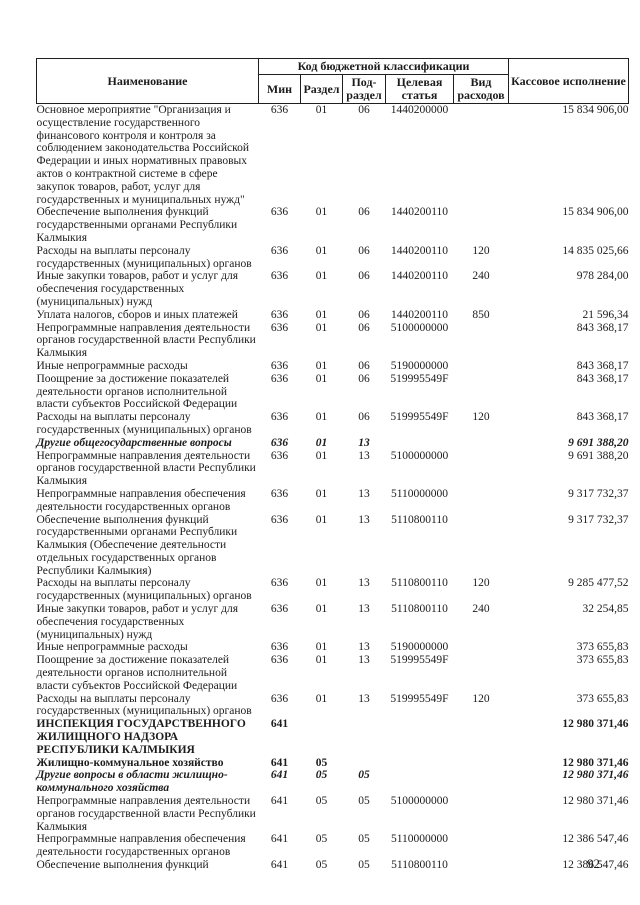 This screenshot has width=640, height=905. I want to click on name-cell: Жилищно-коммунальное хозяйство, so click(130, 762).